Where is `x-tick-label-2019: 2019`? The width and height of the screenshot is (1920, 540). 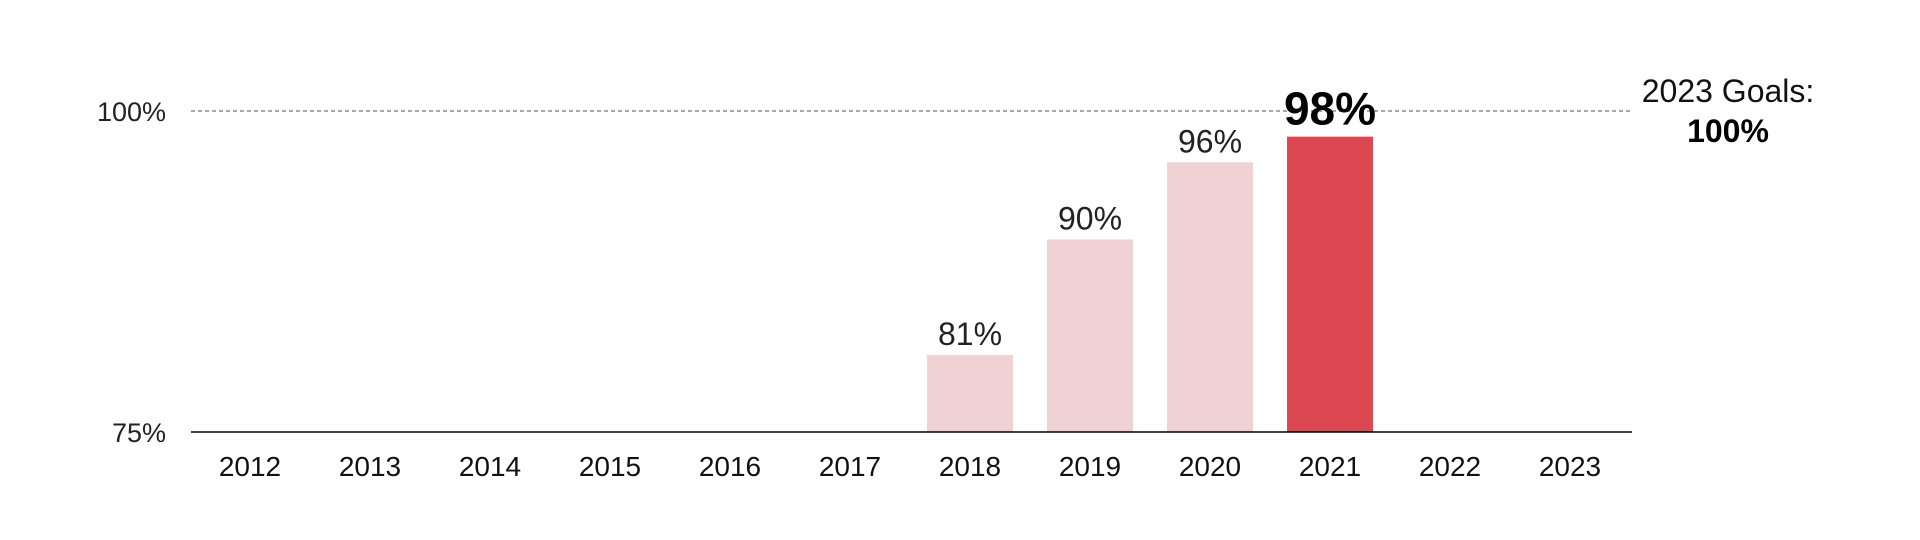 x-tick-label-2019: 2019 is located at coordinates (1090, 466).